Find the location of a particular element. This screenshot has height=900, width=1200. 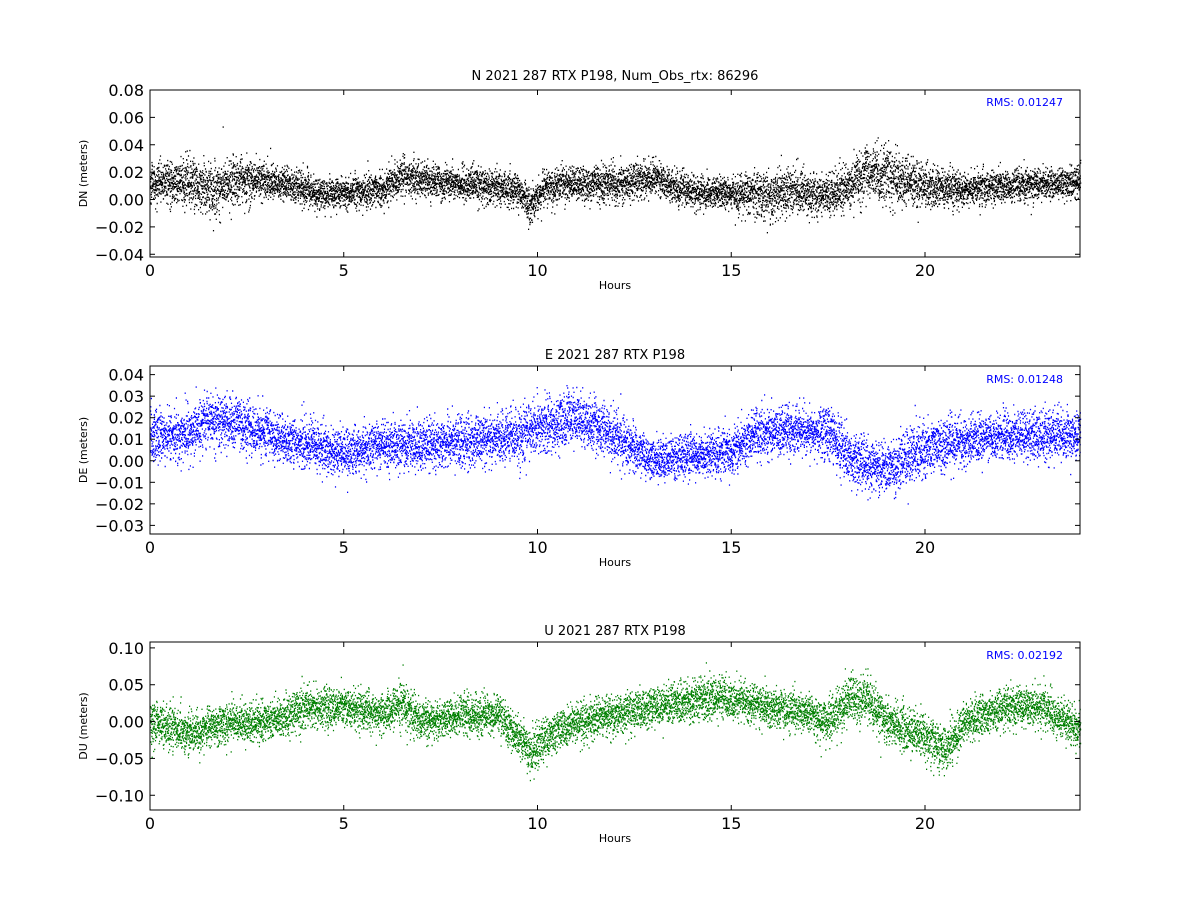

y-tick-label: −0.04 is located at coordinates (119, 254).